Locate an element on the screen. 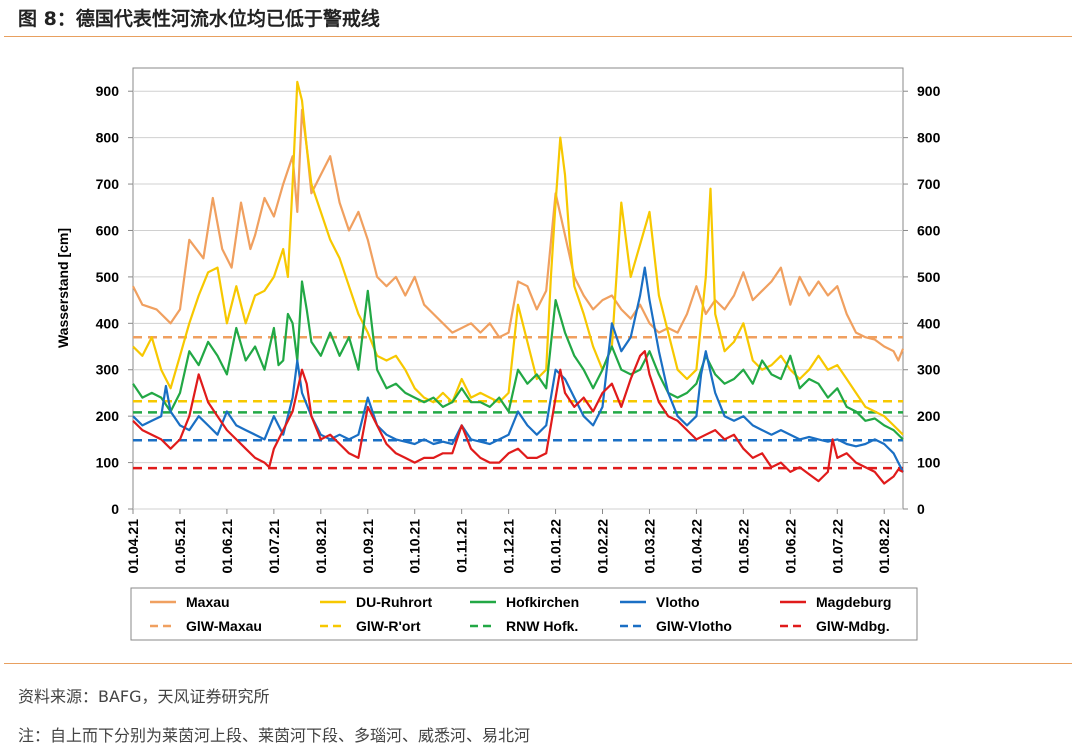 This screenshot has height=752, width=1080. legend-label-9: GlW-Mdbg. is located at coordinates (853, 626).